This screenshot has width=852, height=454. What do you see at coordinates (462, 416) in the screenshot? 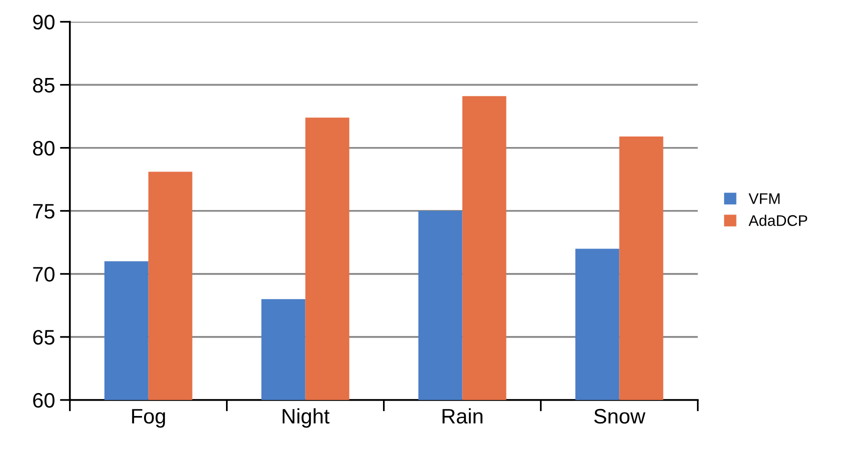
I see `x-tick-label: Rain` at bounding box center [462, 416].